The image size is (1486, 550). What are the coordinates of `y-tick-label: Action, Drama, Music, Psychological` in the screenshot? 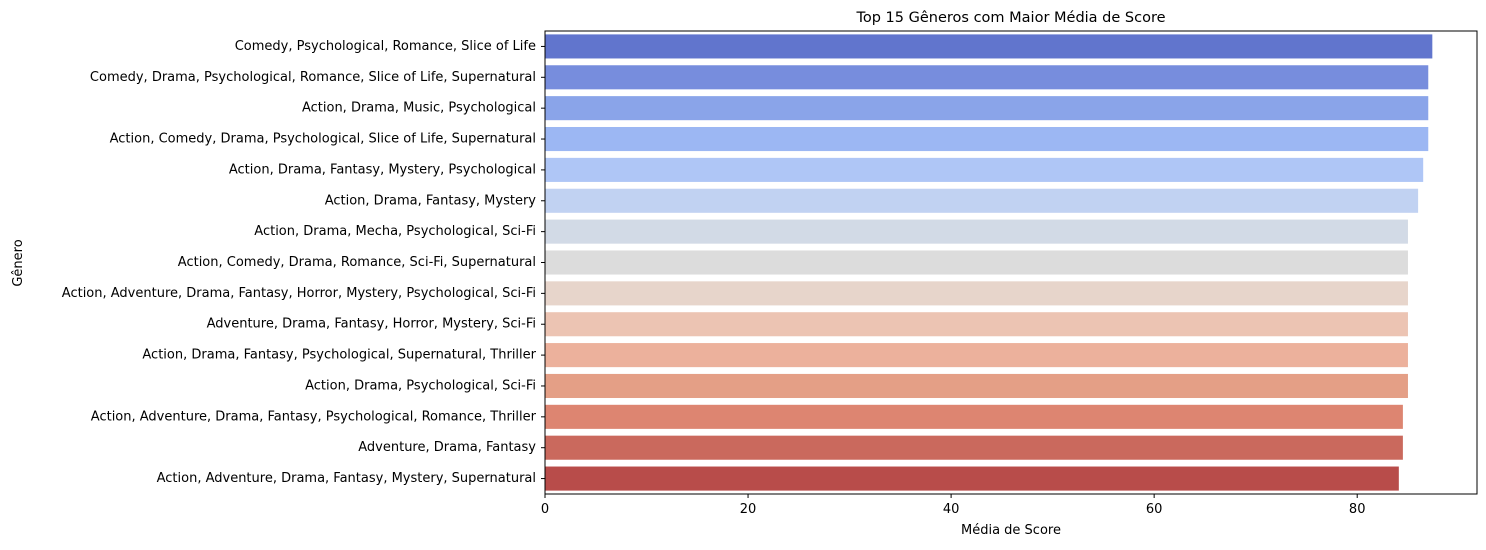 It's located at (419, 108).